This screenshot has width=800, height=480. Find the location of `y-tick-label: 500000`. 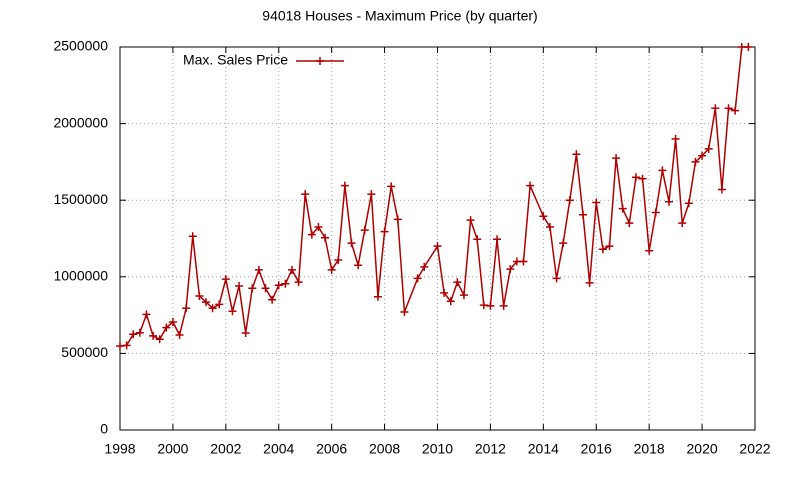

y-tick-label: 500000 is located at coordinates (84, 352).